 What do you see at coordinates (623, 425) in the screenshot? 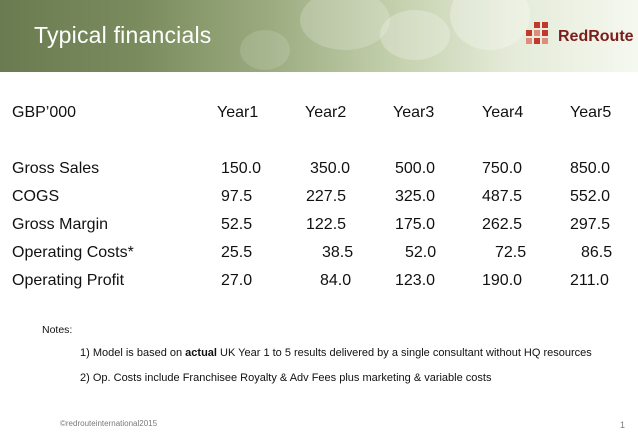
I see `page-number: 1` at bounding box center [623, 425].